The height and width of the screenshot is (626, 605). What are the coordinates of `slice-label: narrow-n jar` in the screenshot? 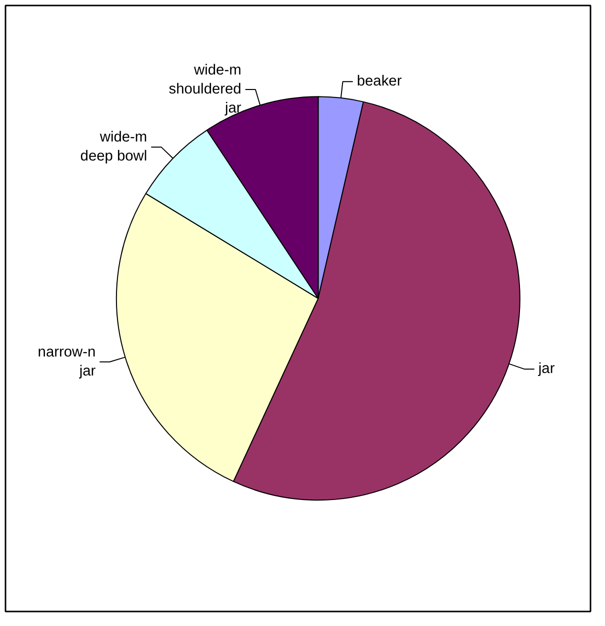 It's located at (67, 362).